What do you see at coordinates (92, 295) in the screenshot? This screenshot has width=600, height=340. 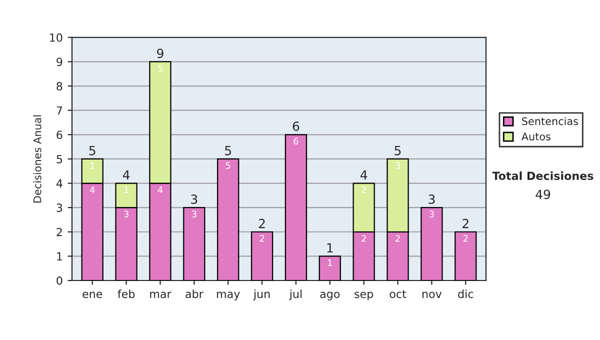 I see `x-tick-label: ene` at bounding box center [92, 295].